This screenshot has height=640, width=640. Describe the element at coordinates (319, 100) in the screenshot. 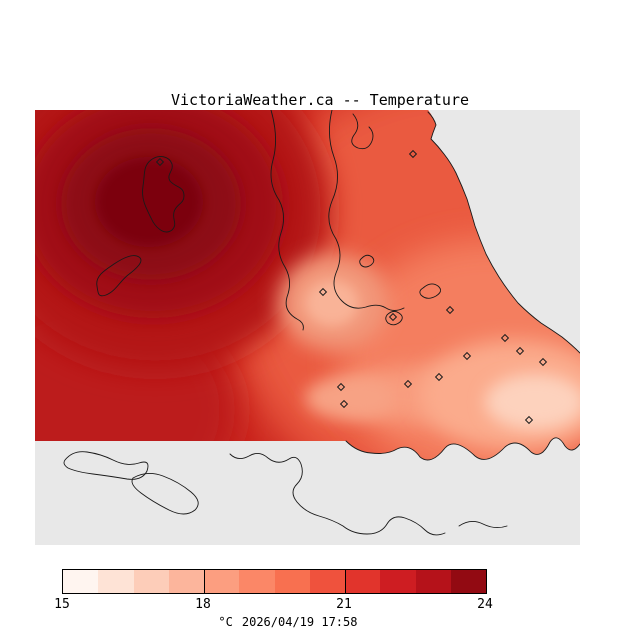

I see `figure-title: VictoriaWeather.ca -- Temperature` at that location.